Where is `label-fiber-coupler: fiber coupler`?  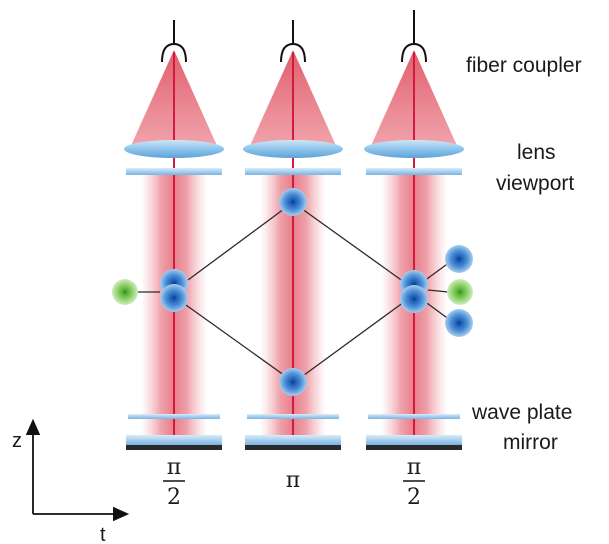 label-fiber-coupler: fiber coupler is located at coordinates (524, 65).